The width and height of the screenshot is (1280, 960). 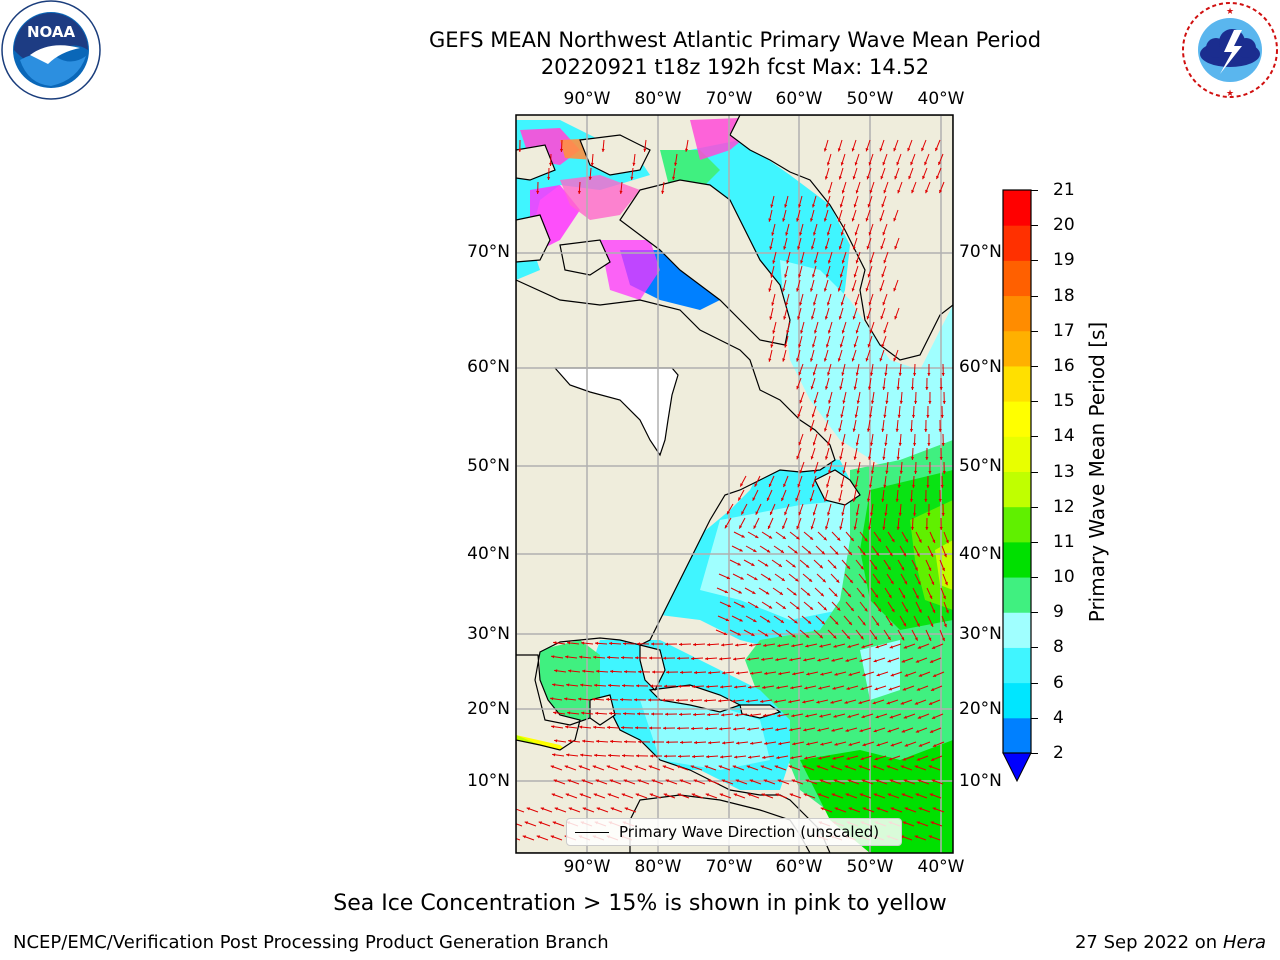 What do you see at coordinates (749, 832) in the screenshot?
I see `legend-label: Primary Wave Direction (unscaled)` at bounding box center [749, 832].